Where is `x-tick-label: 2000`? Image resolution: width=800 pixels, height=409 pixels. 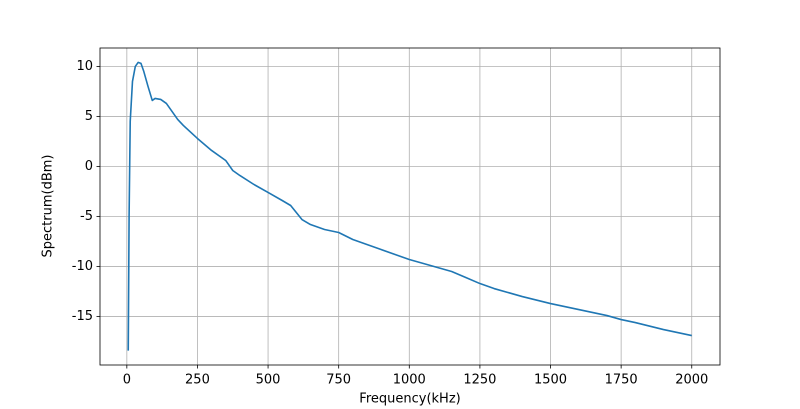 x-tick-label: 2000 is located at coordinates (691, 380).